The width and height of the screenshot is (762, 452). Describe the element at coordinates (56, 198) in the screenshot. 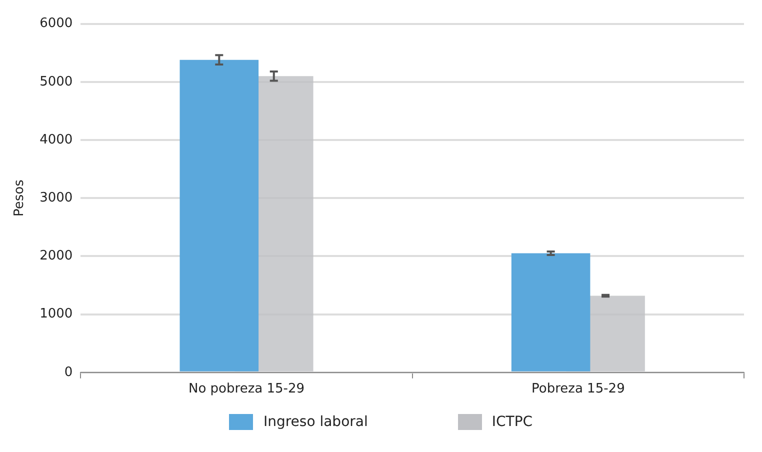

I see `y-tick-label: 3000` at that location.